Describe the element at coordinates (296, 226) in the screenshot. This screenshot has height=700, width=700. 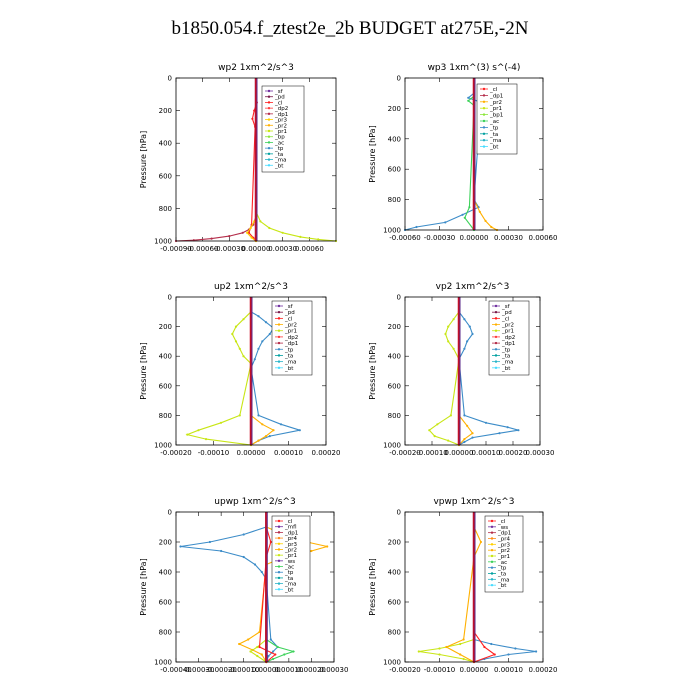
I see `series-line-pr1` at that location.